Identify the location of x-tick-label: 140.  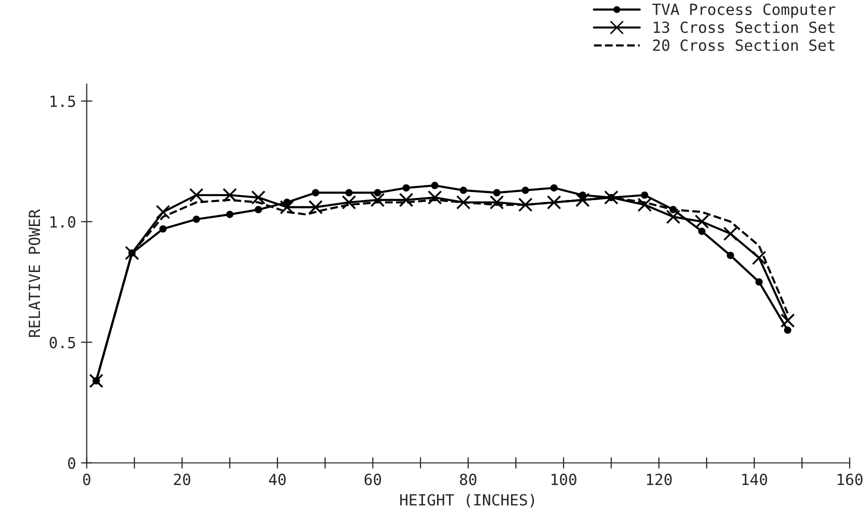
(755, 480).